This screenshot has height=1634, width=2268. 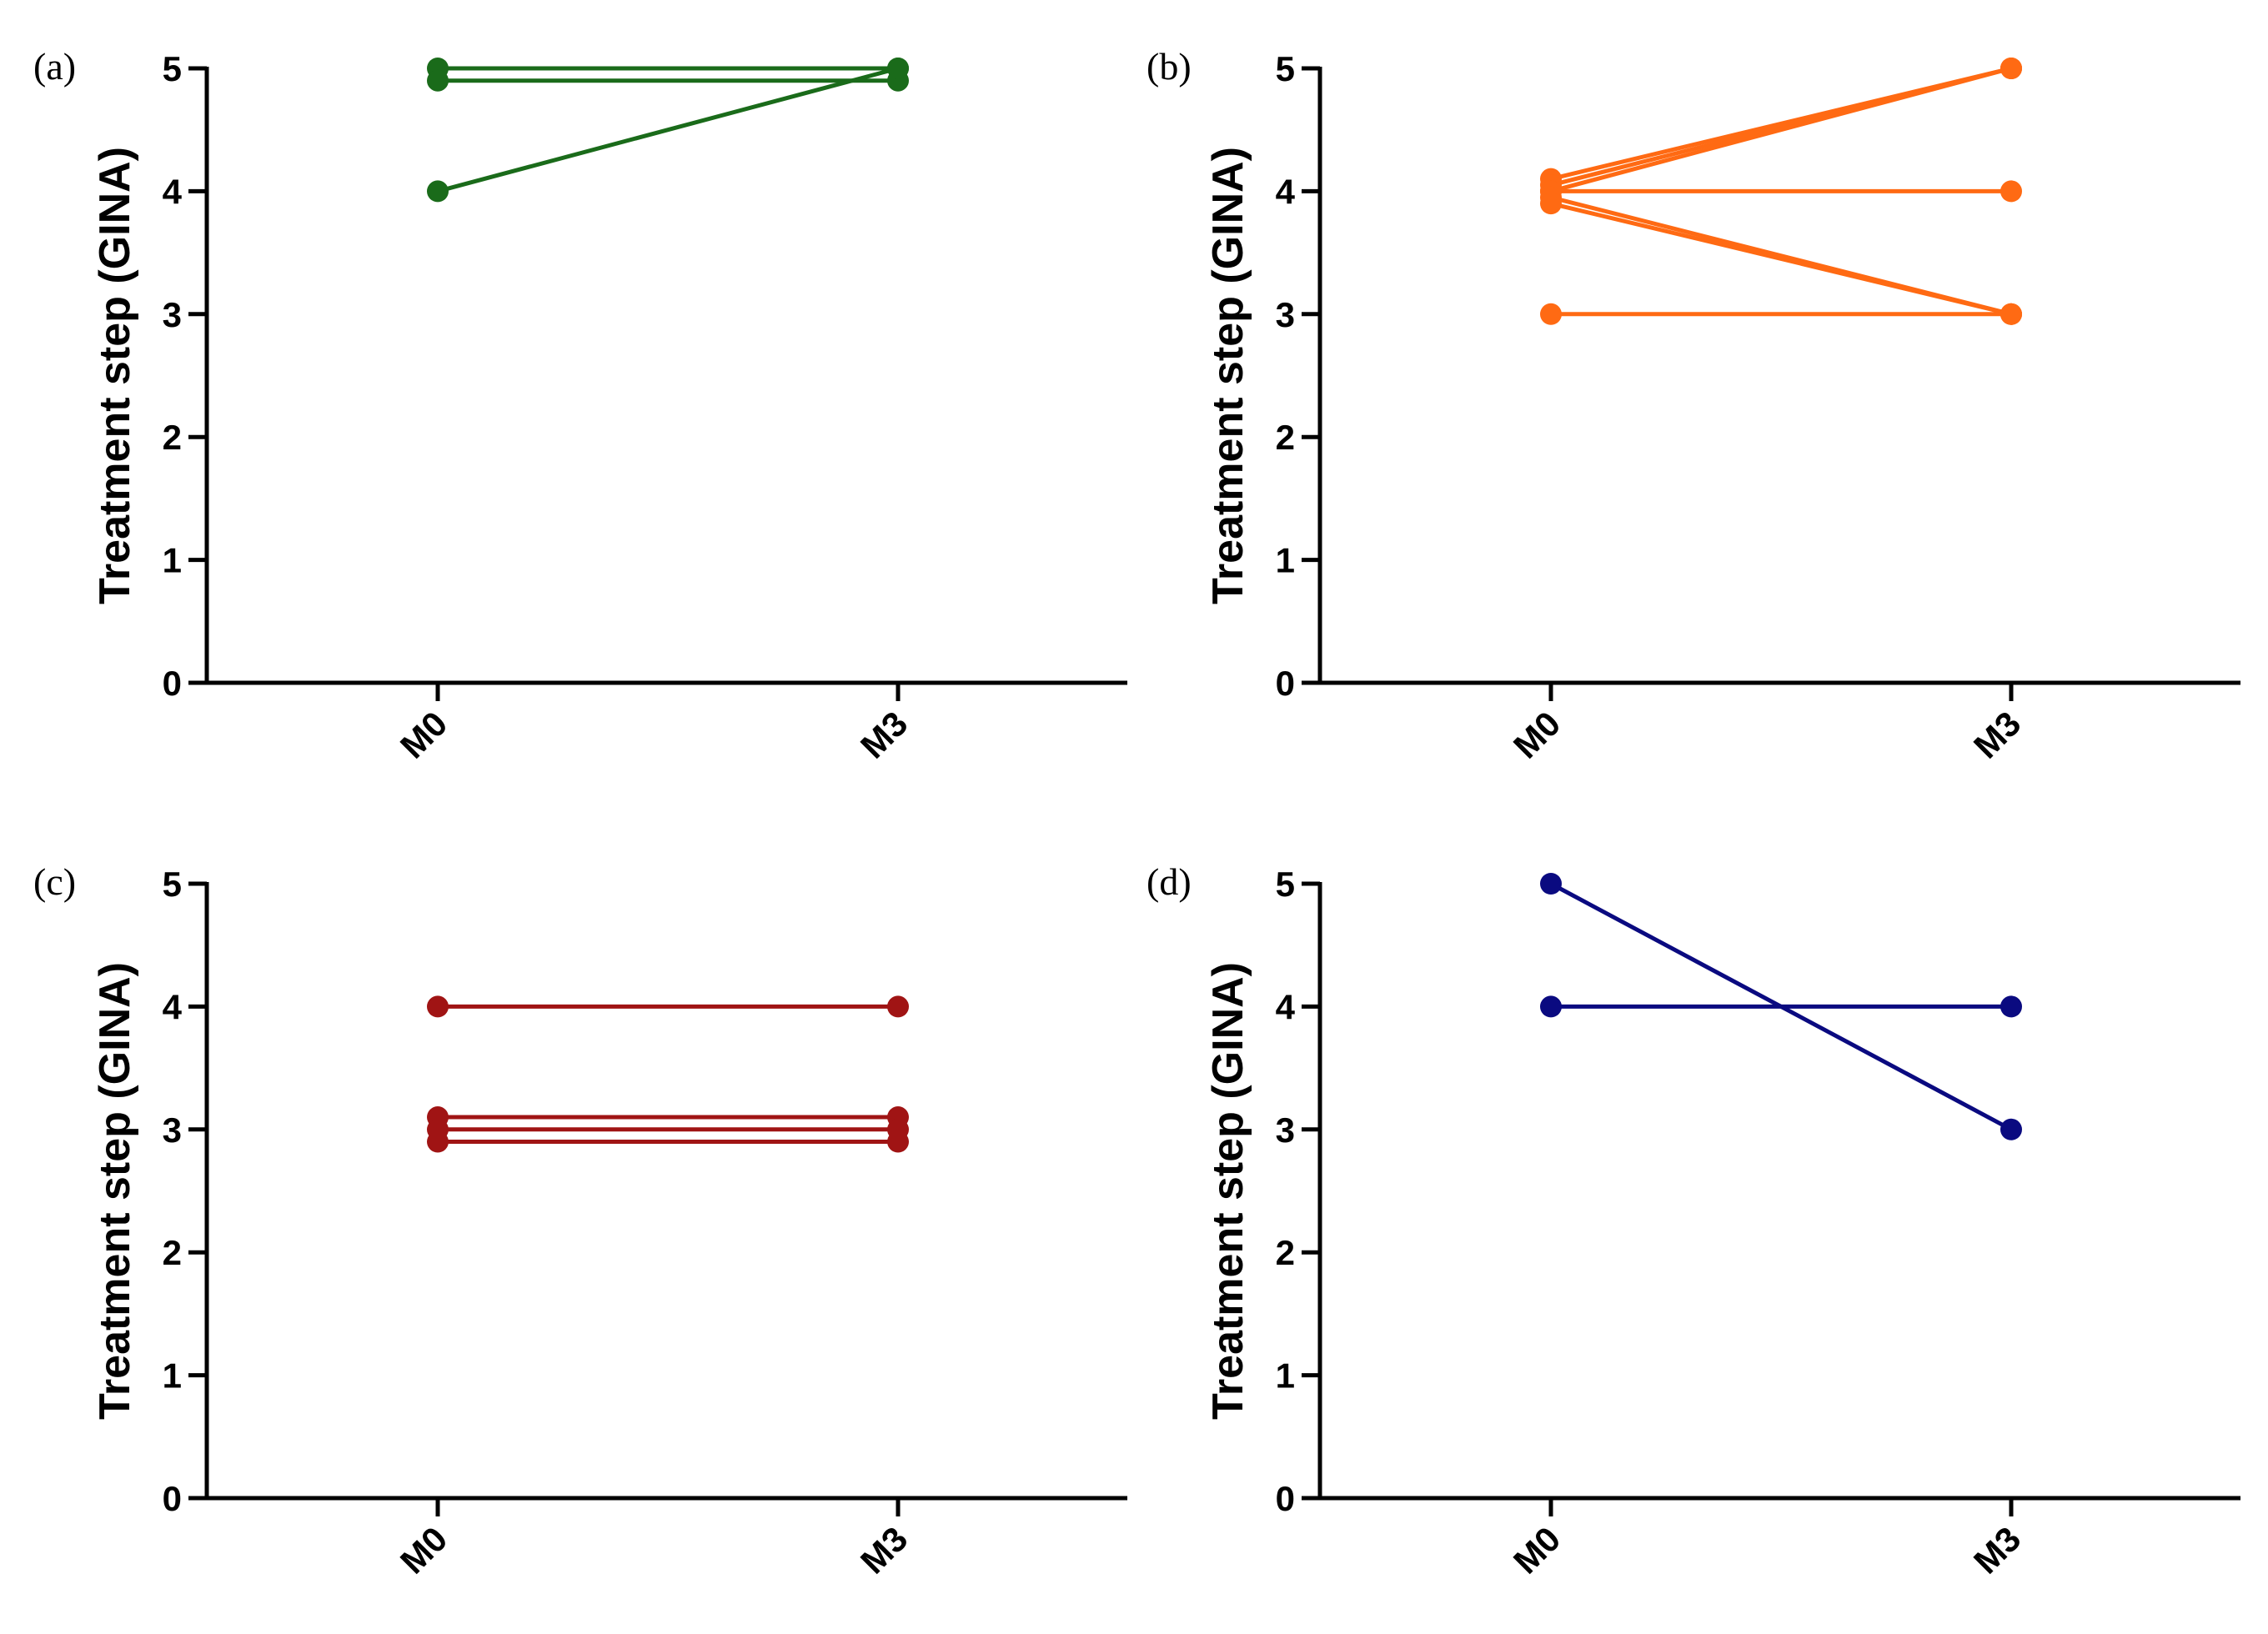 What do you see at coordinates (438, 1142) in the screenshot?
I see `data-point-subject-4-M0` at bounding box center [438, 1142].